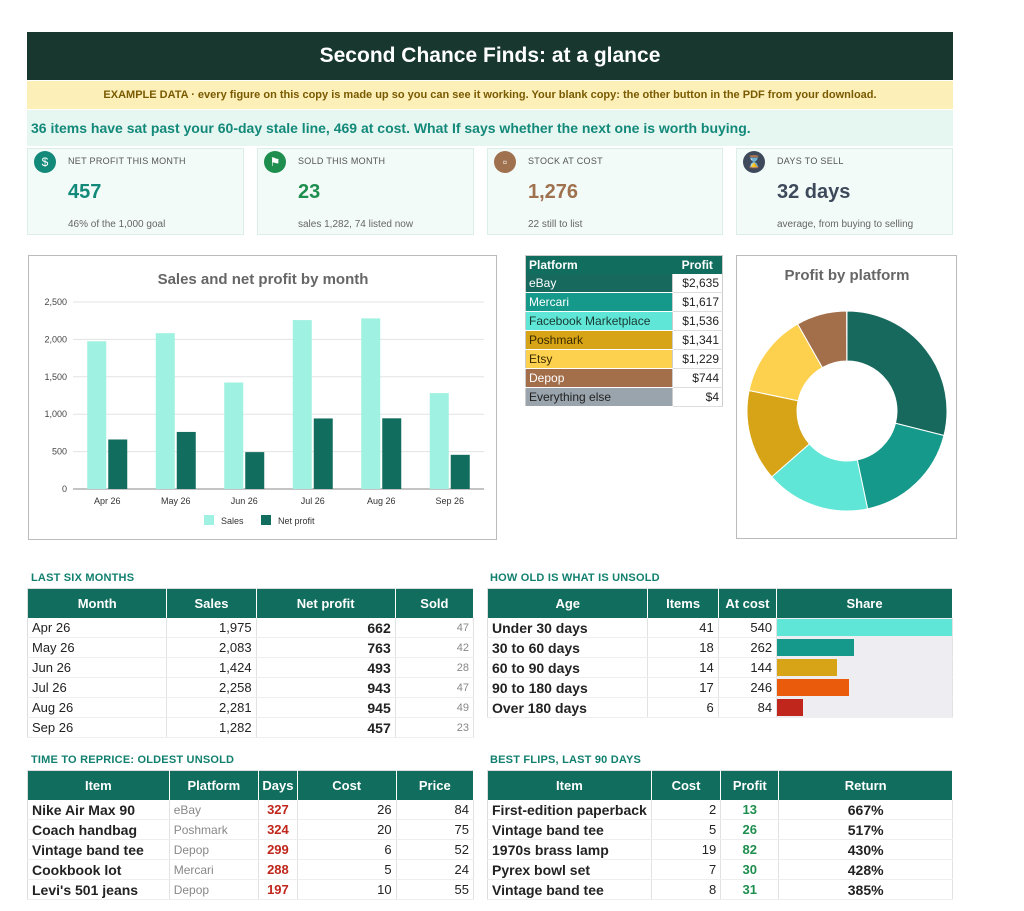  Describe the element at coordinates (278, 869) in the screenshot. I see `days-cell: 288` at that location.